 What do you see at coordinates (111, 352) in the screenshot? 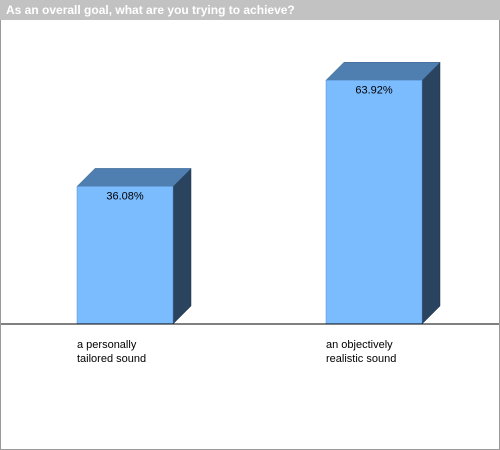
I see `x-tick-label-1: a personally tailored sound` at bounding box center [111, 352].